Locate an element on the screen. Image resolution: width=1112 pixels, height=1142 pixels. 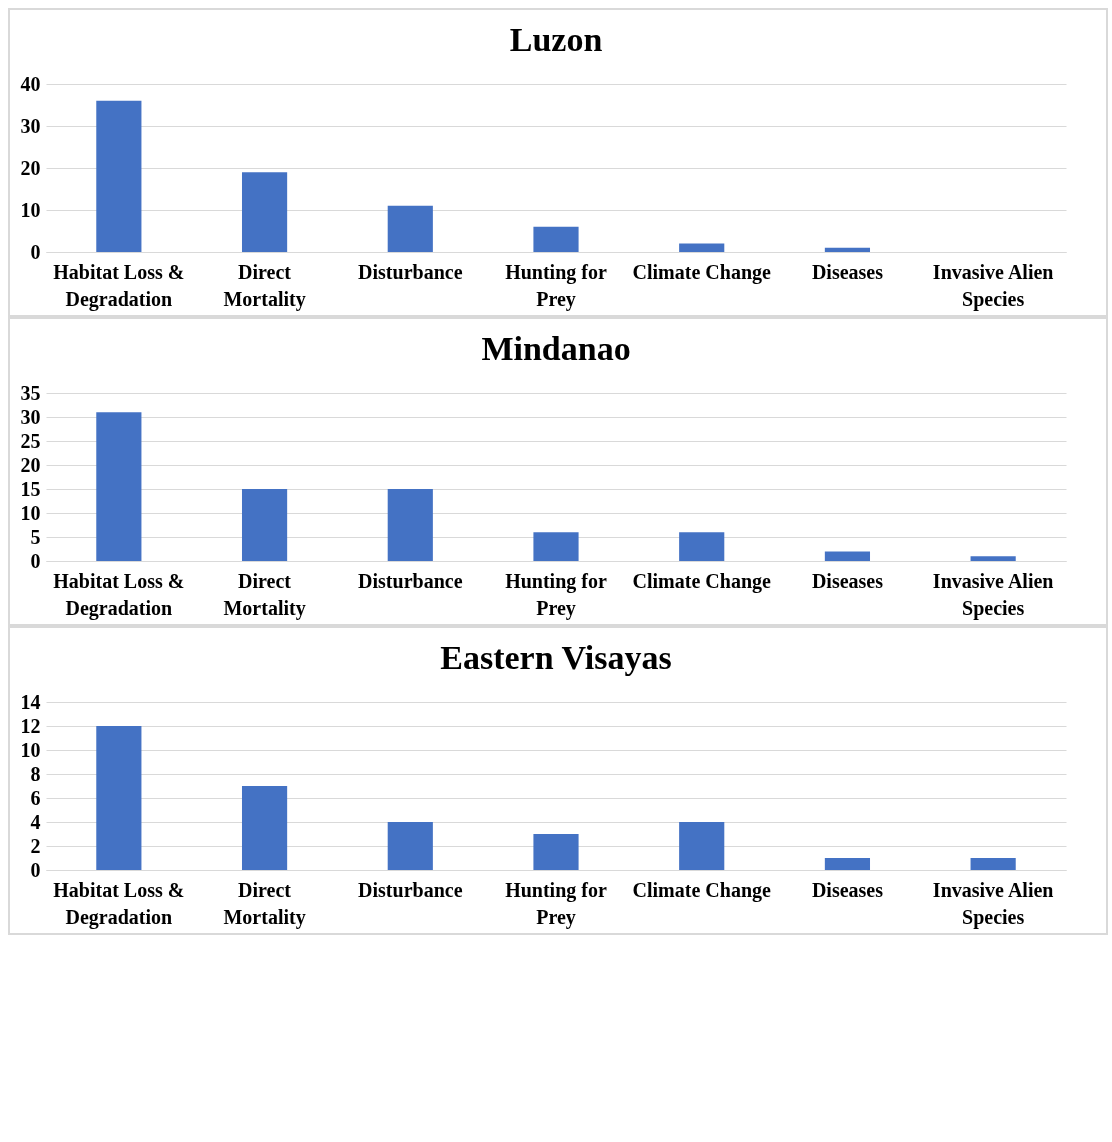
y-tick-label: 6 is located at coordinates (35, 797).